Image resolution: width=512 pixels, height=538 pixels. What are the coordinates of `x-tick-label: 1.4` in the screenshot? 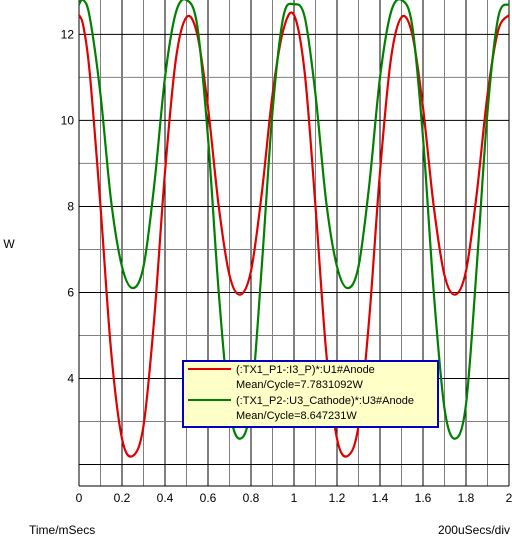 It's located at (380, 498).